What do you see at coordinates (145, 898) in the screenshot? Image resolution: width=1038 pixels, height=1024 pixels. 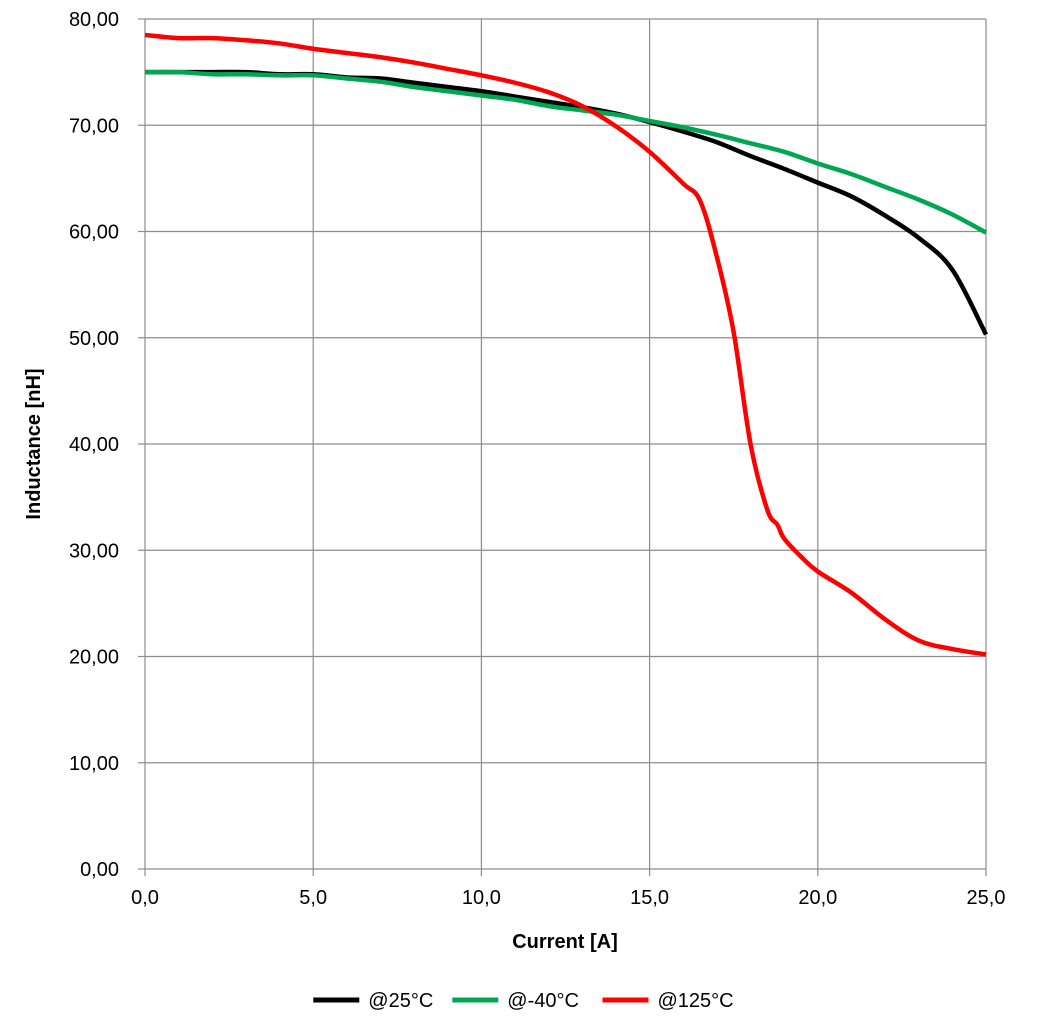 I see `x-tick-label: 0,0` at bounding box center [145, 898].